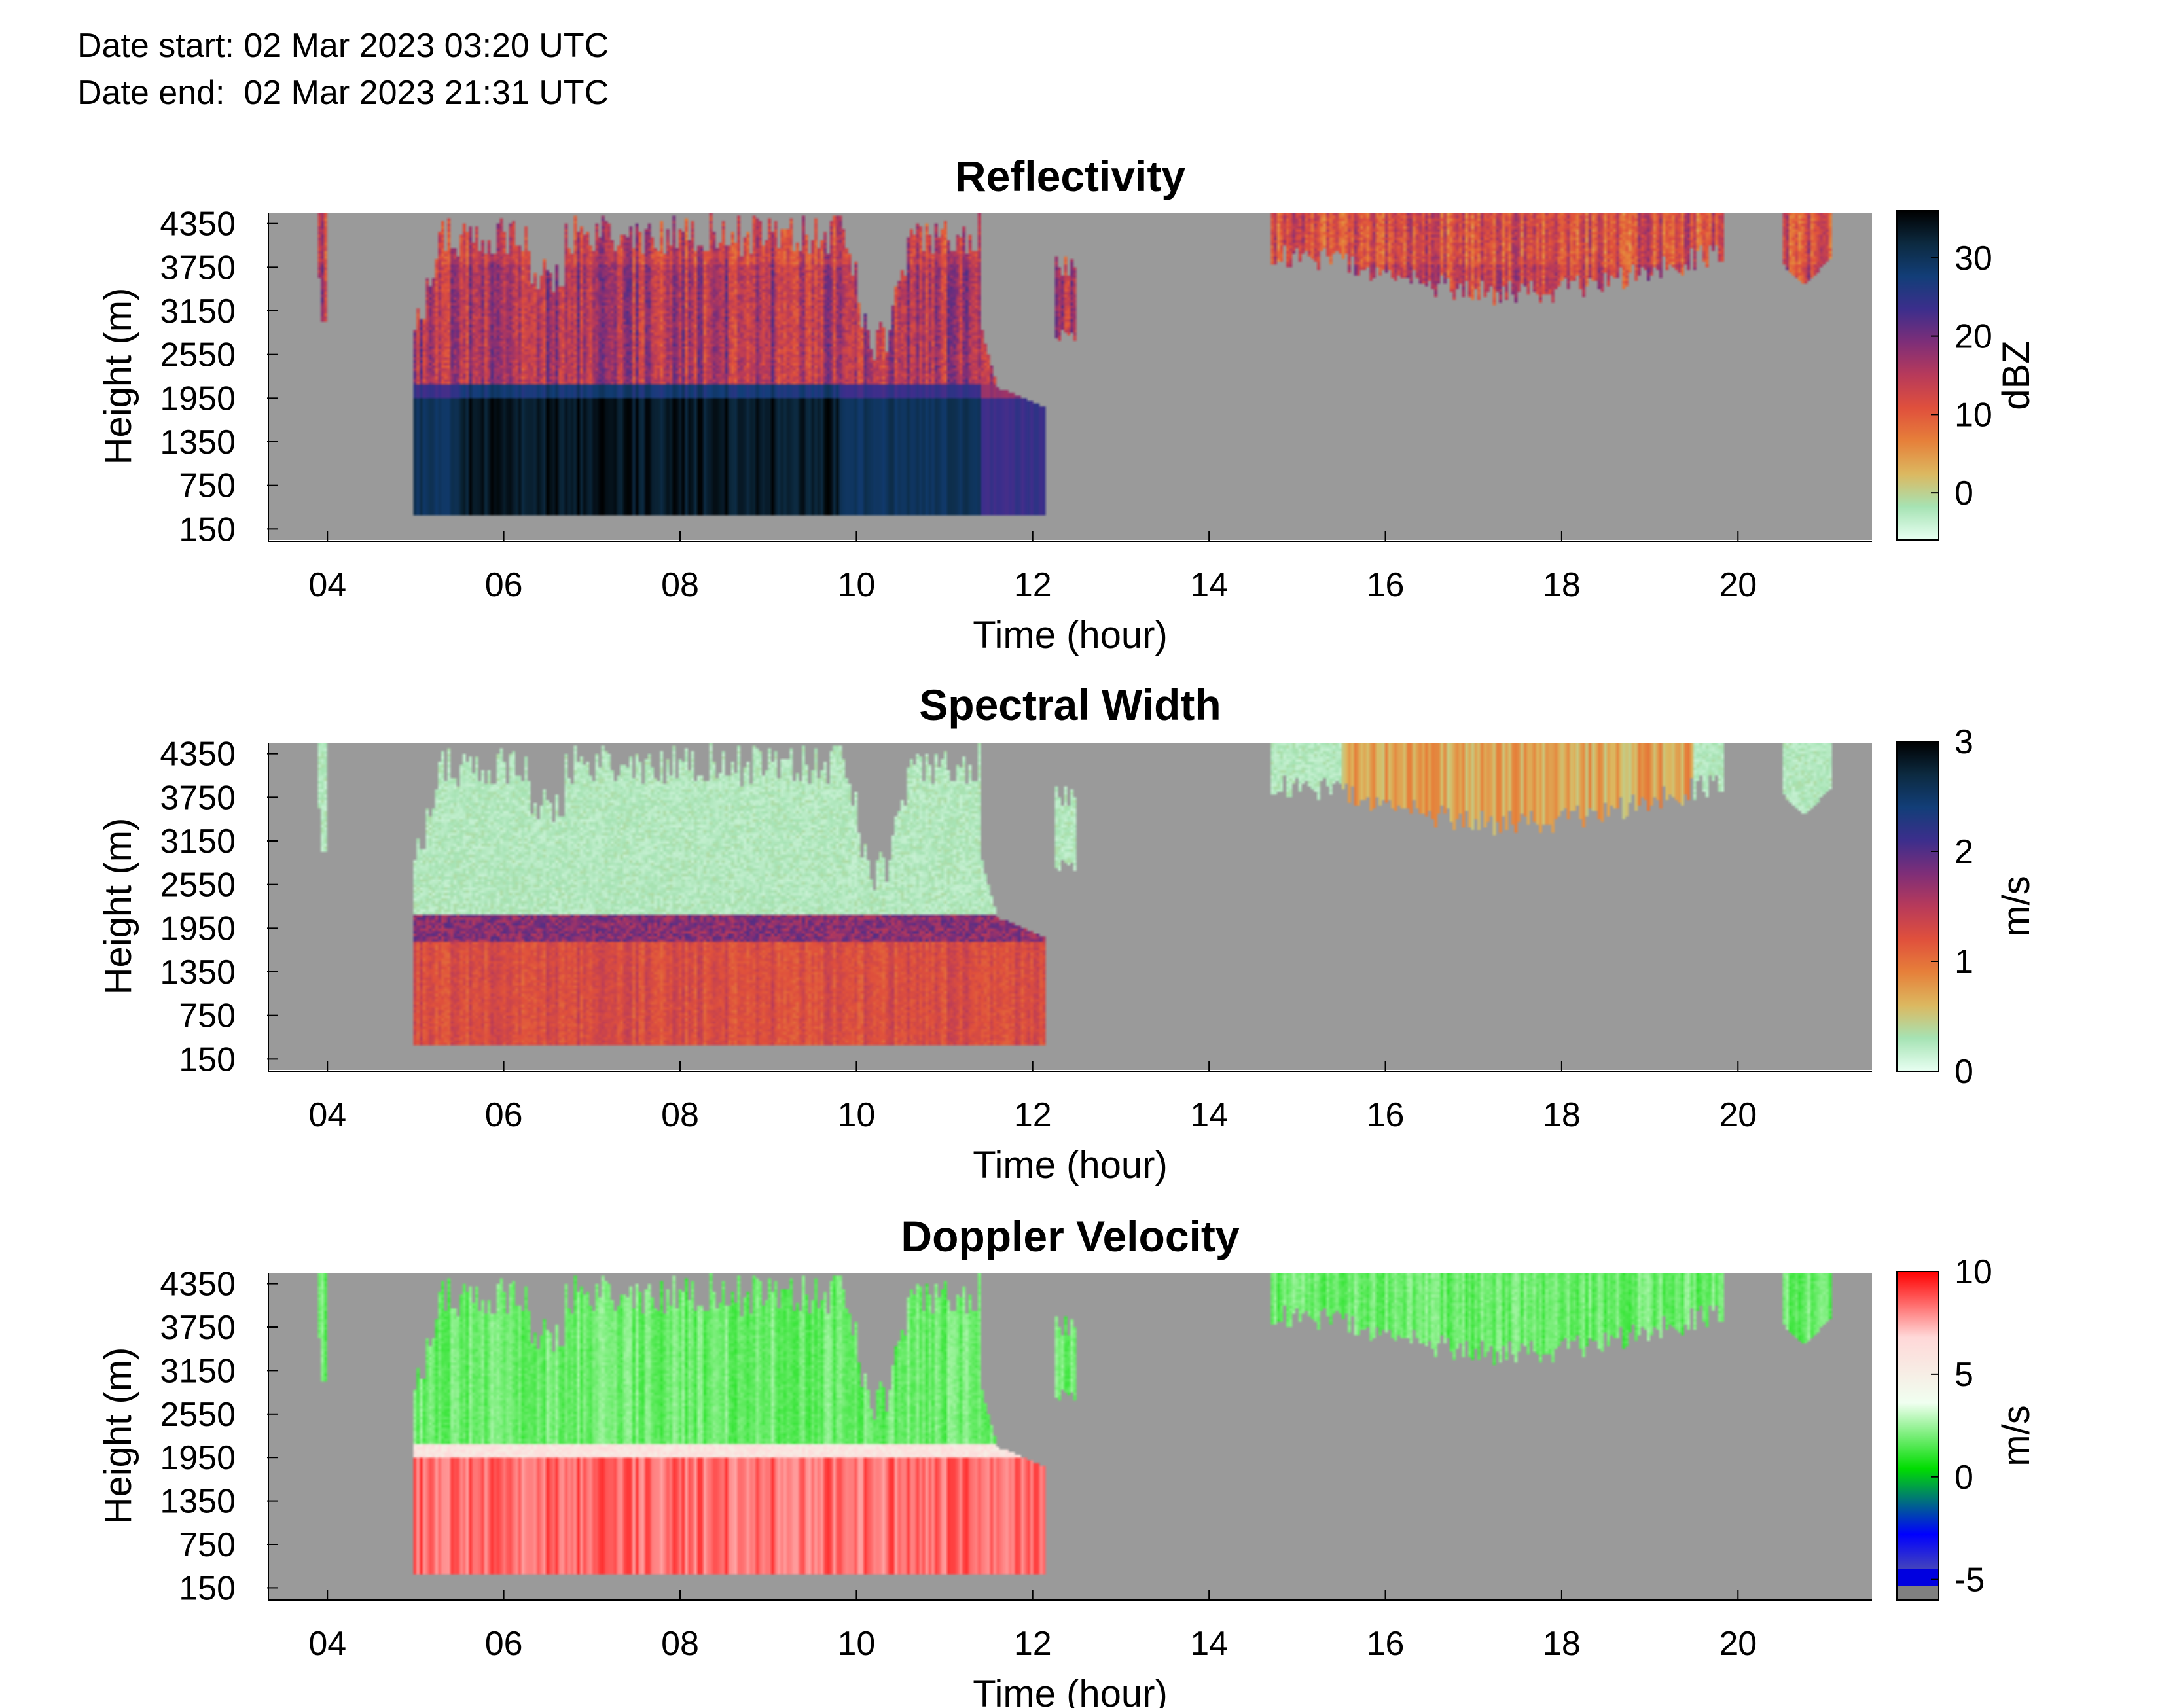 This screenshot has width=2160, height=1708. I want to click on colorbar-frame, so click(1917, 1436).